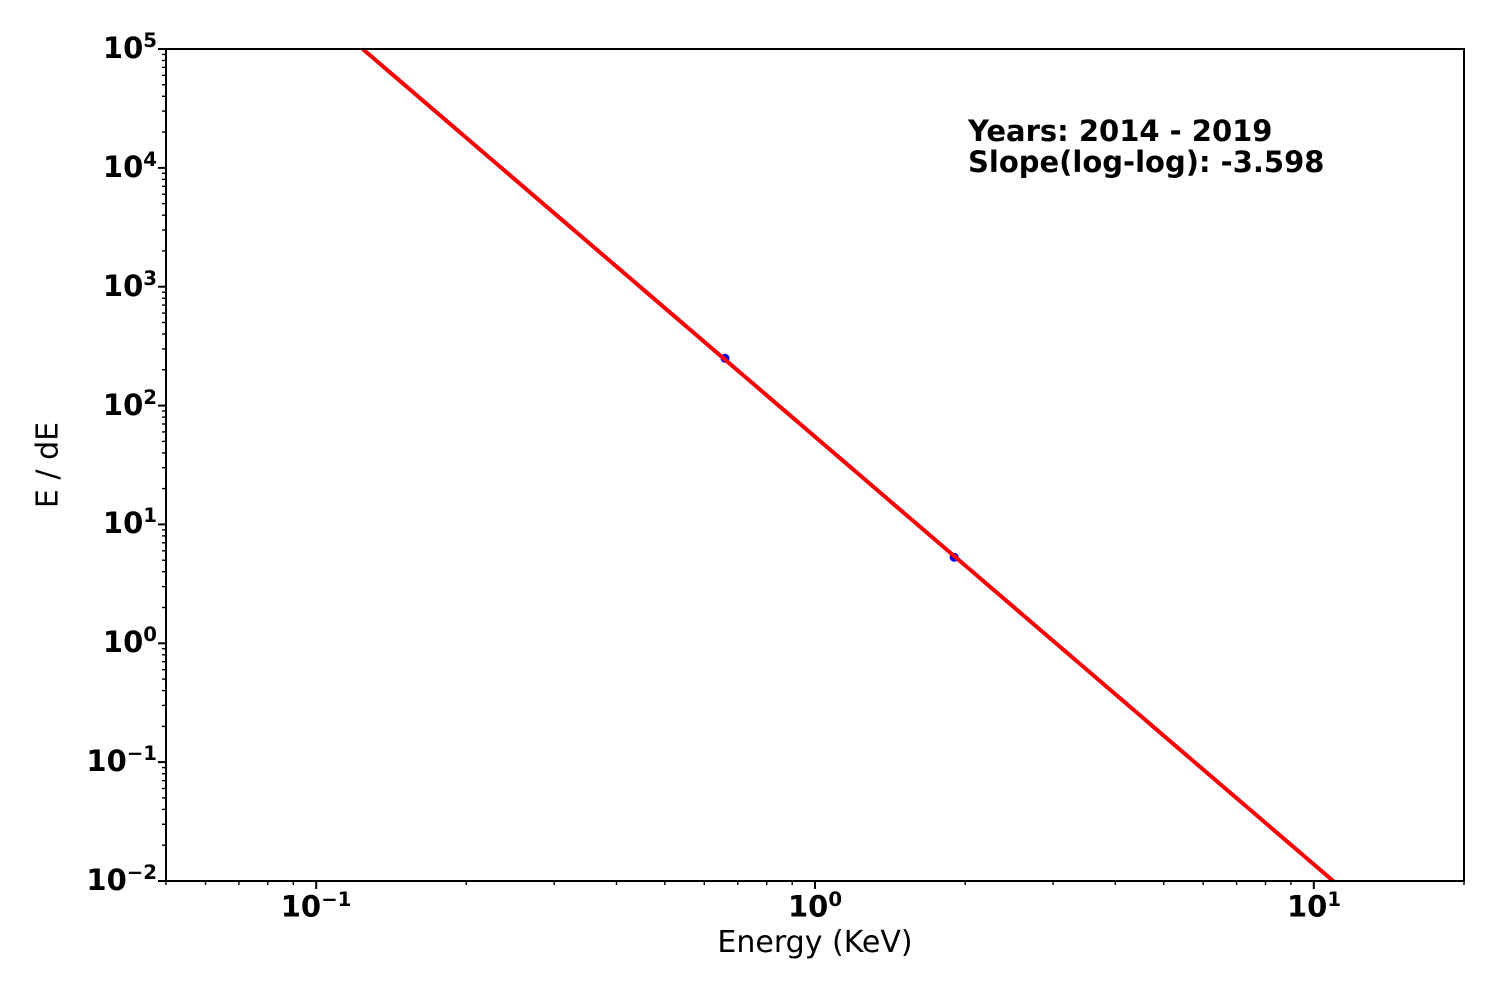  I want to click on y-tick-label: 103, so click(129, 285).